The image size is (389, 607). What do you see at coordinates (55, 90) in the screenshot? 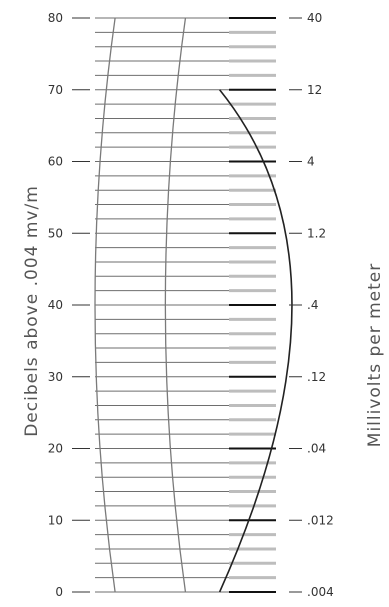
I see `left-tick-label: 70` at bounding box center [55, 90].